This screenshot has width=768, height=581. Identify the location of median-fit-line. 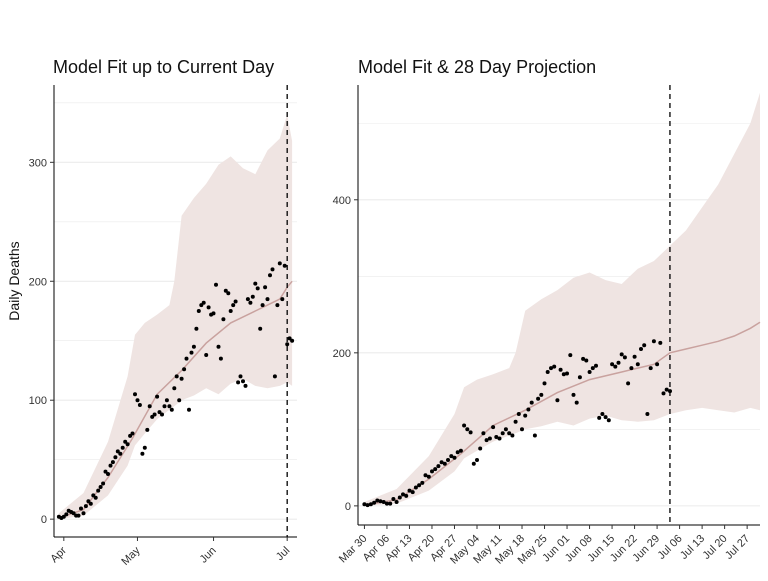
(175, 399).